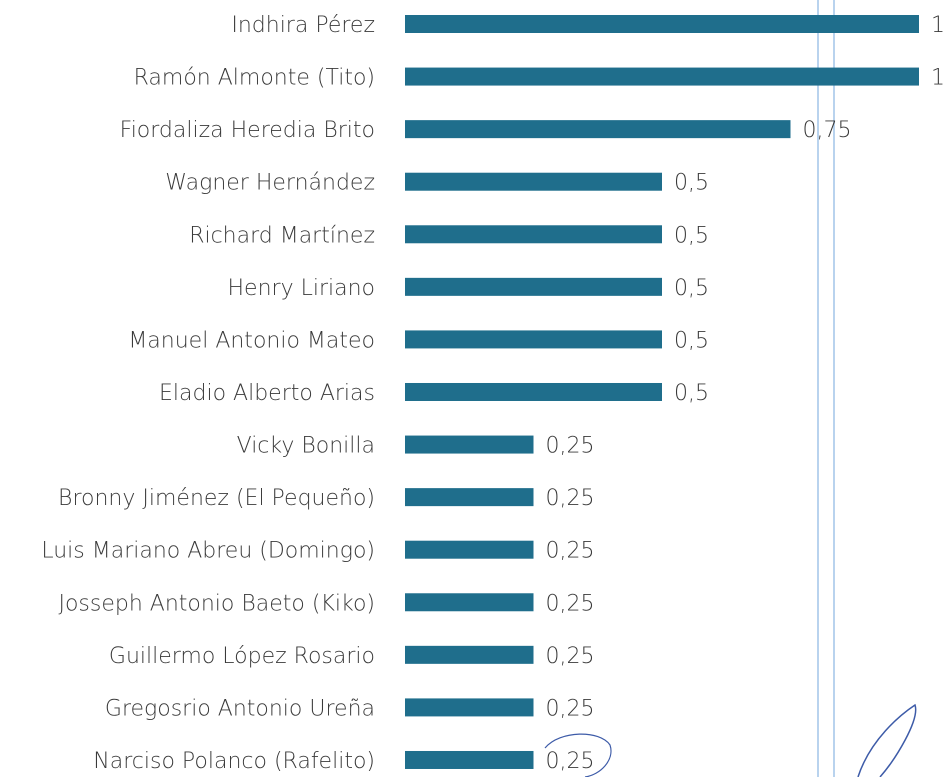  Describe the element at coordinates (267, 393) in the screenshot. I see `category-label: Eladio Alberto Arias` at that location.